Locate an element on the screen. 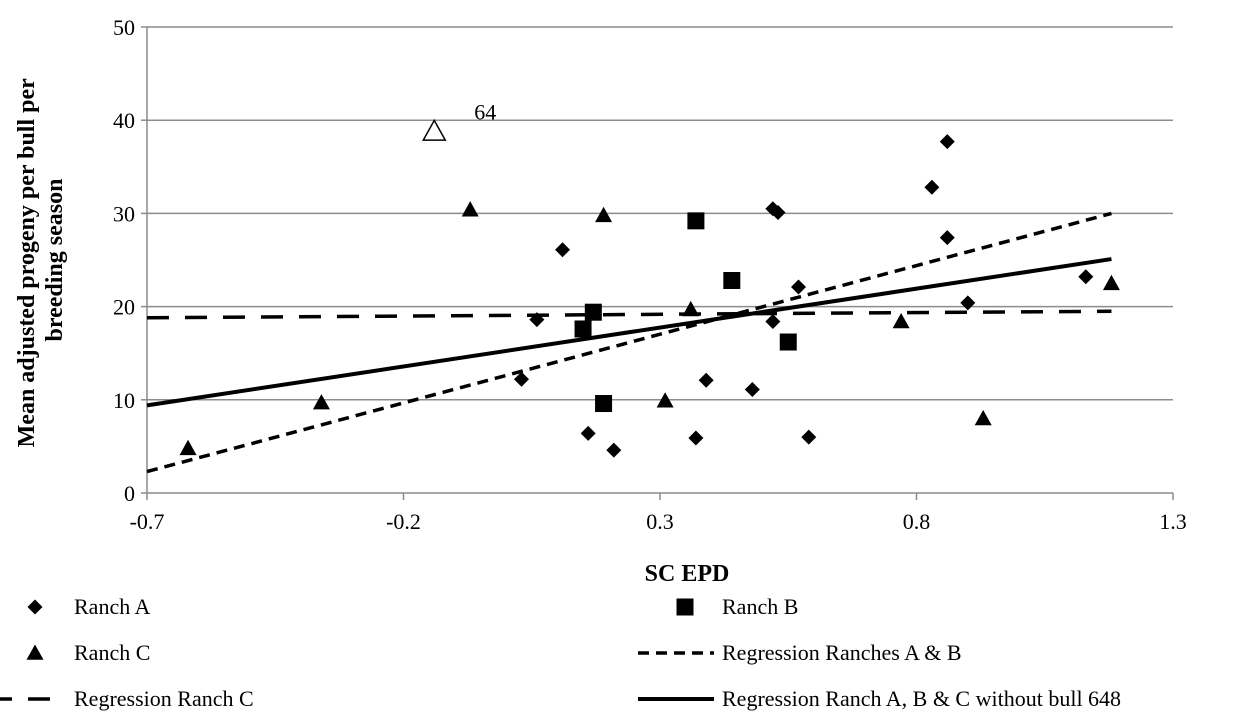 Image resolution: width=1234 pixels, height=727 pixels. y-tick-label: 0 is located at coordinates (129, 493).